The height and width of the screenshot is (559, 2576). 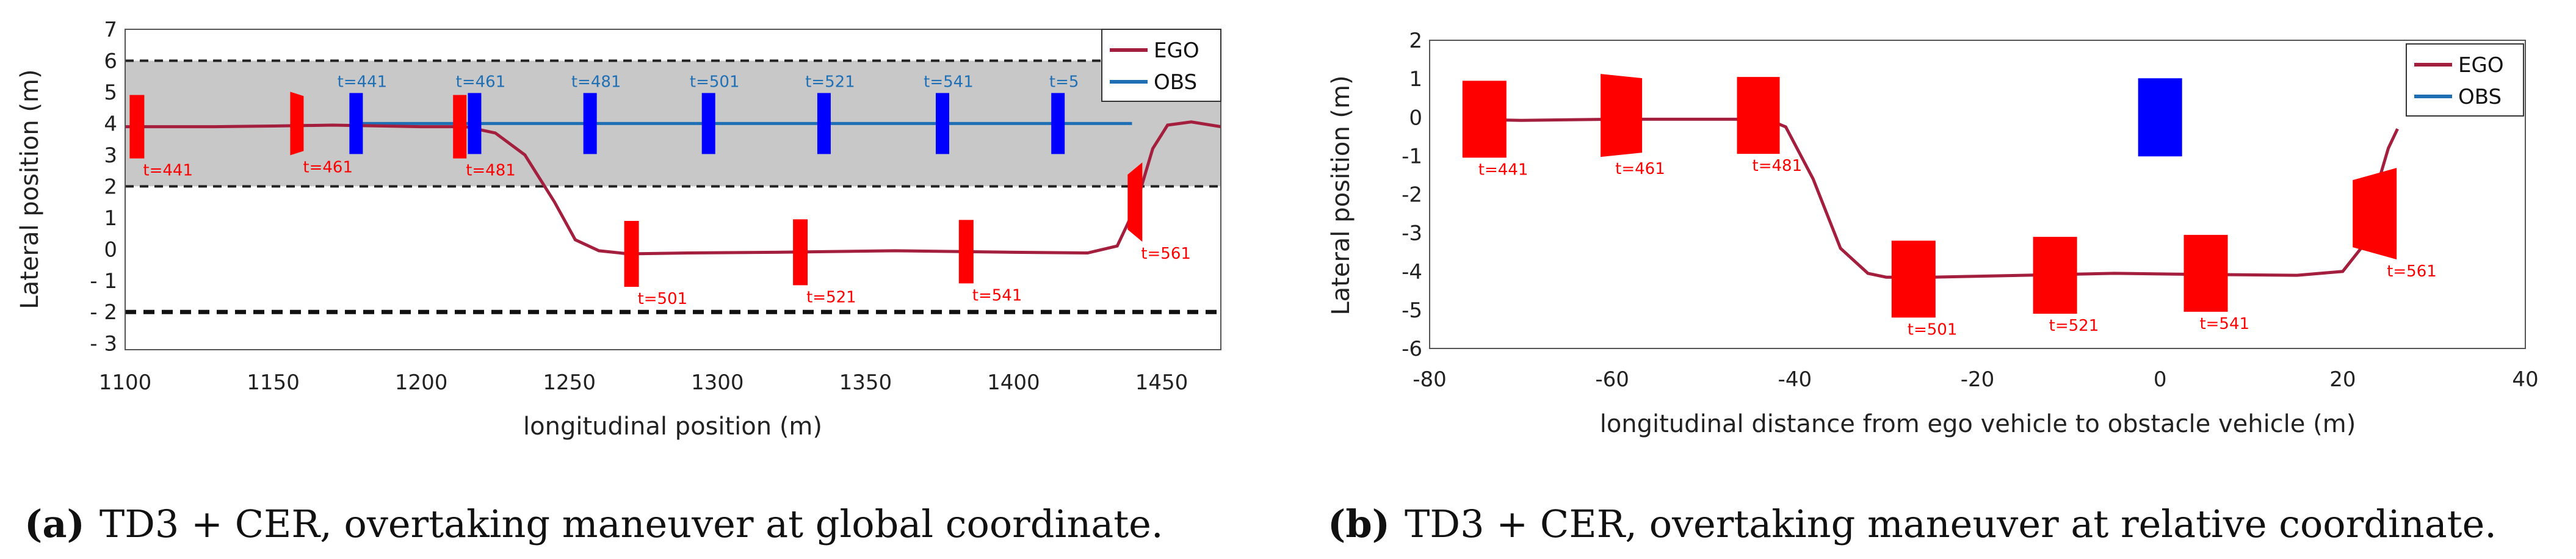 What do you see at coordinates (715, 82) in the screenshot?
I see `obs-label-t501: t=501` at bounding box center [715, 82].